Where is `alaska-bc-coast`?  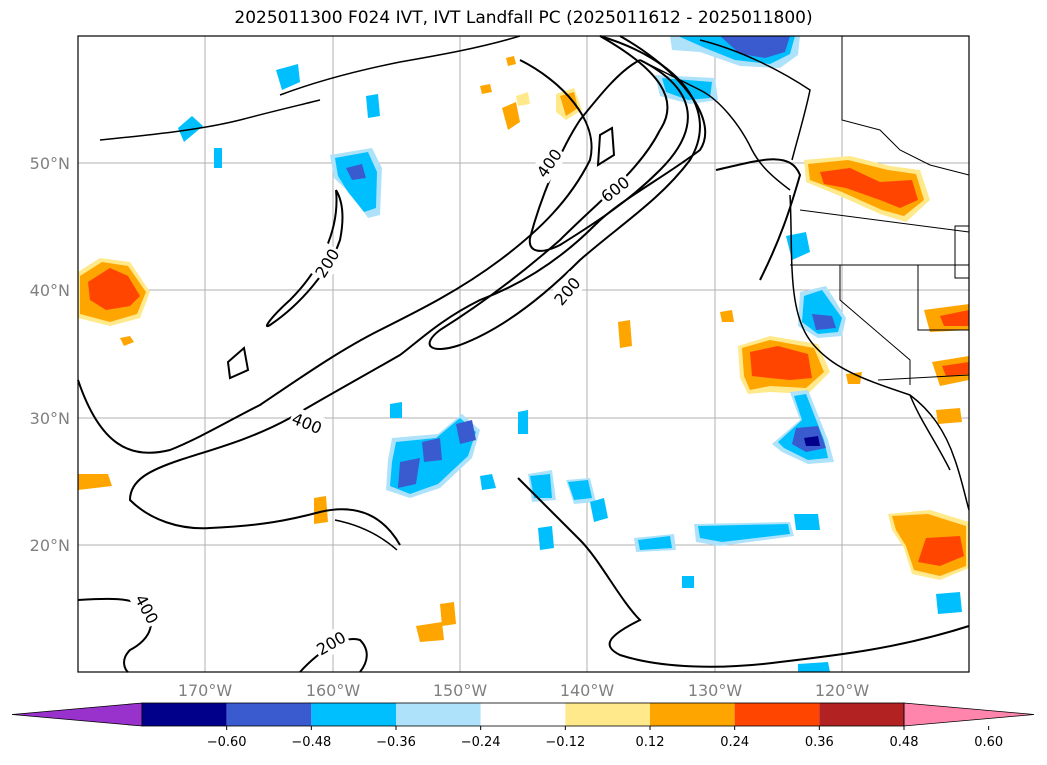
alaska-bc-coast is located at coordinates (715, 125).